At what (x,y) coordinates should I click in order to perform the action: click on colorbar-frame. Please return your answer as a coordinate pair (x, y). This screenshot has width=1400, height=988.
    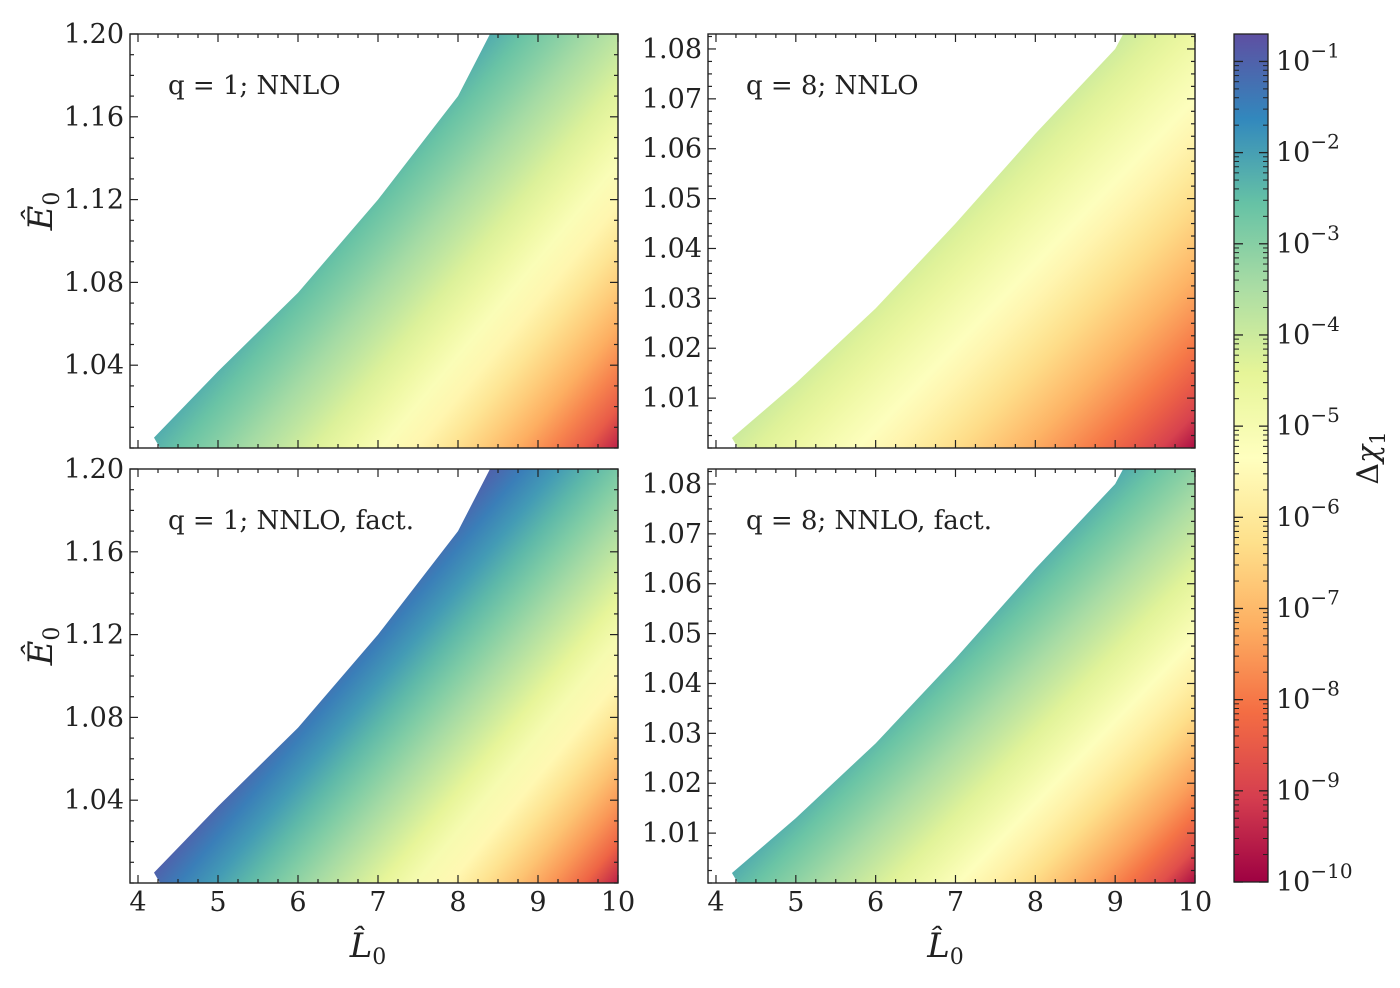
    Looking at the image, I should click on (1251, 458).